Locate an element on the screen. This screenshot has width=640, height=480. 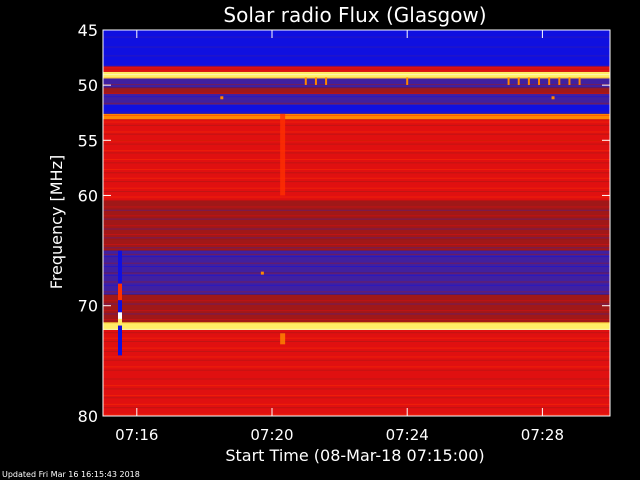
y-tick-label-3: 60 is located at coordinates (88, 195).